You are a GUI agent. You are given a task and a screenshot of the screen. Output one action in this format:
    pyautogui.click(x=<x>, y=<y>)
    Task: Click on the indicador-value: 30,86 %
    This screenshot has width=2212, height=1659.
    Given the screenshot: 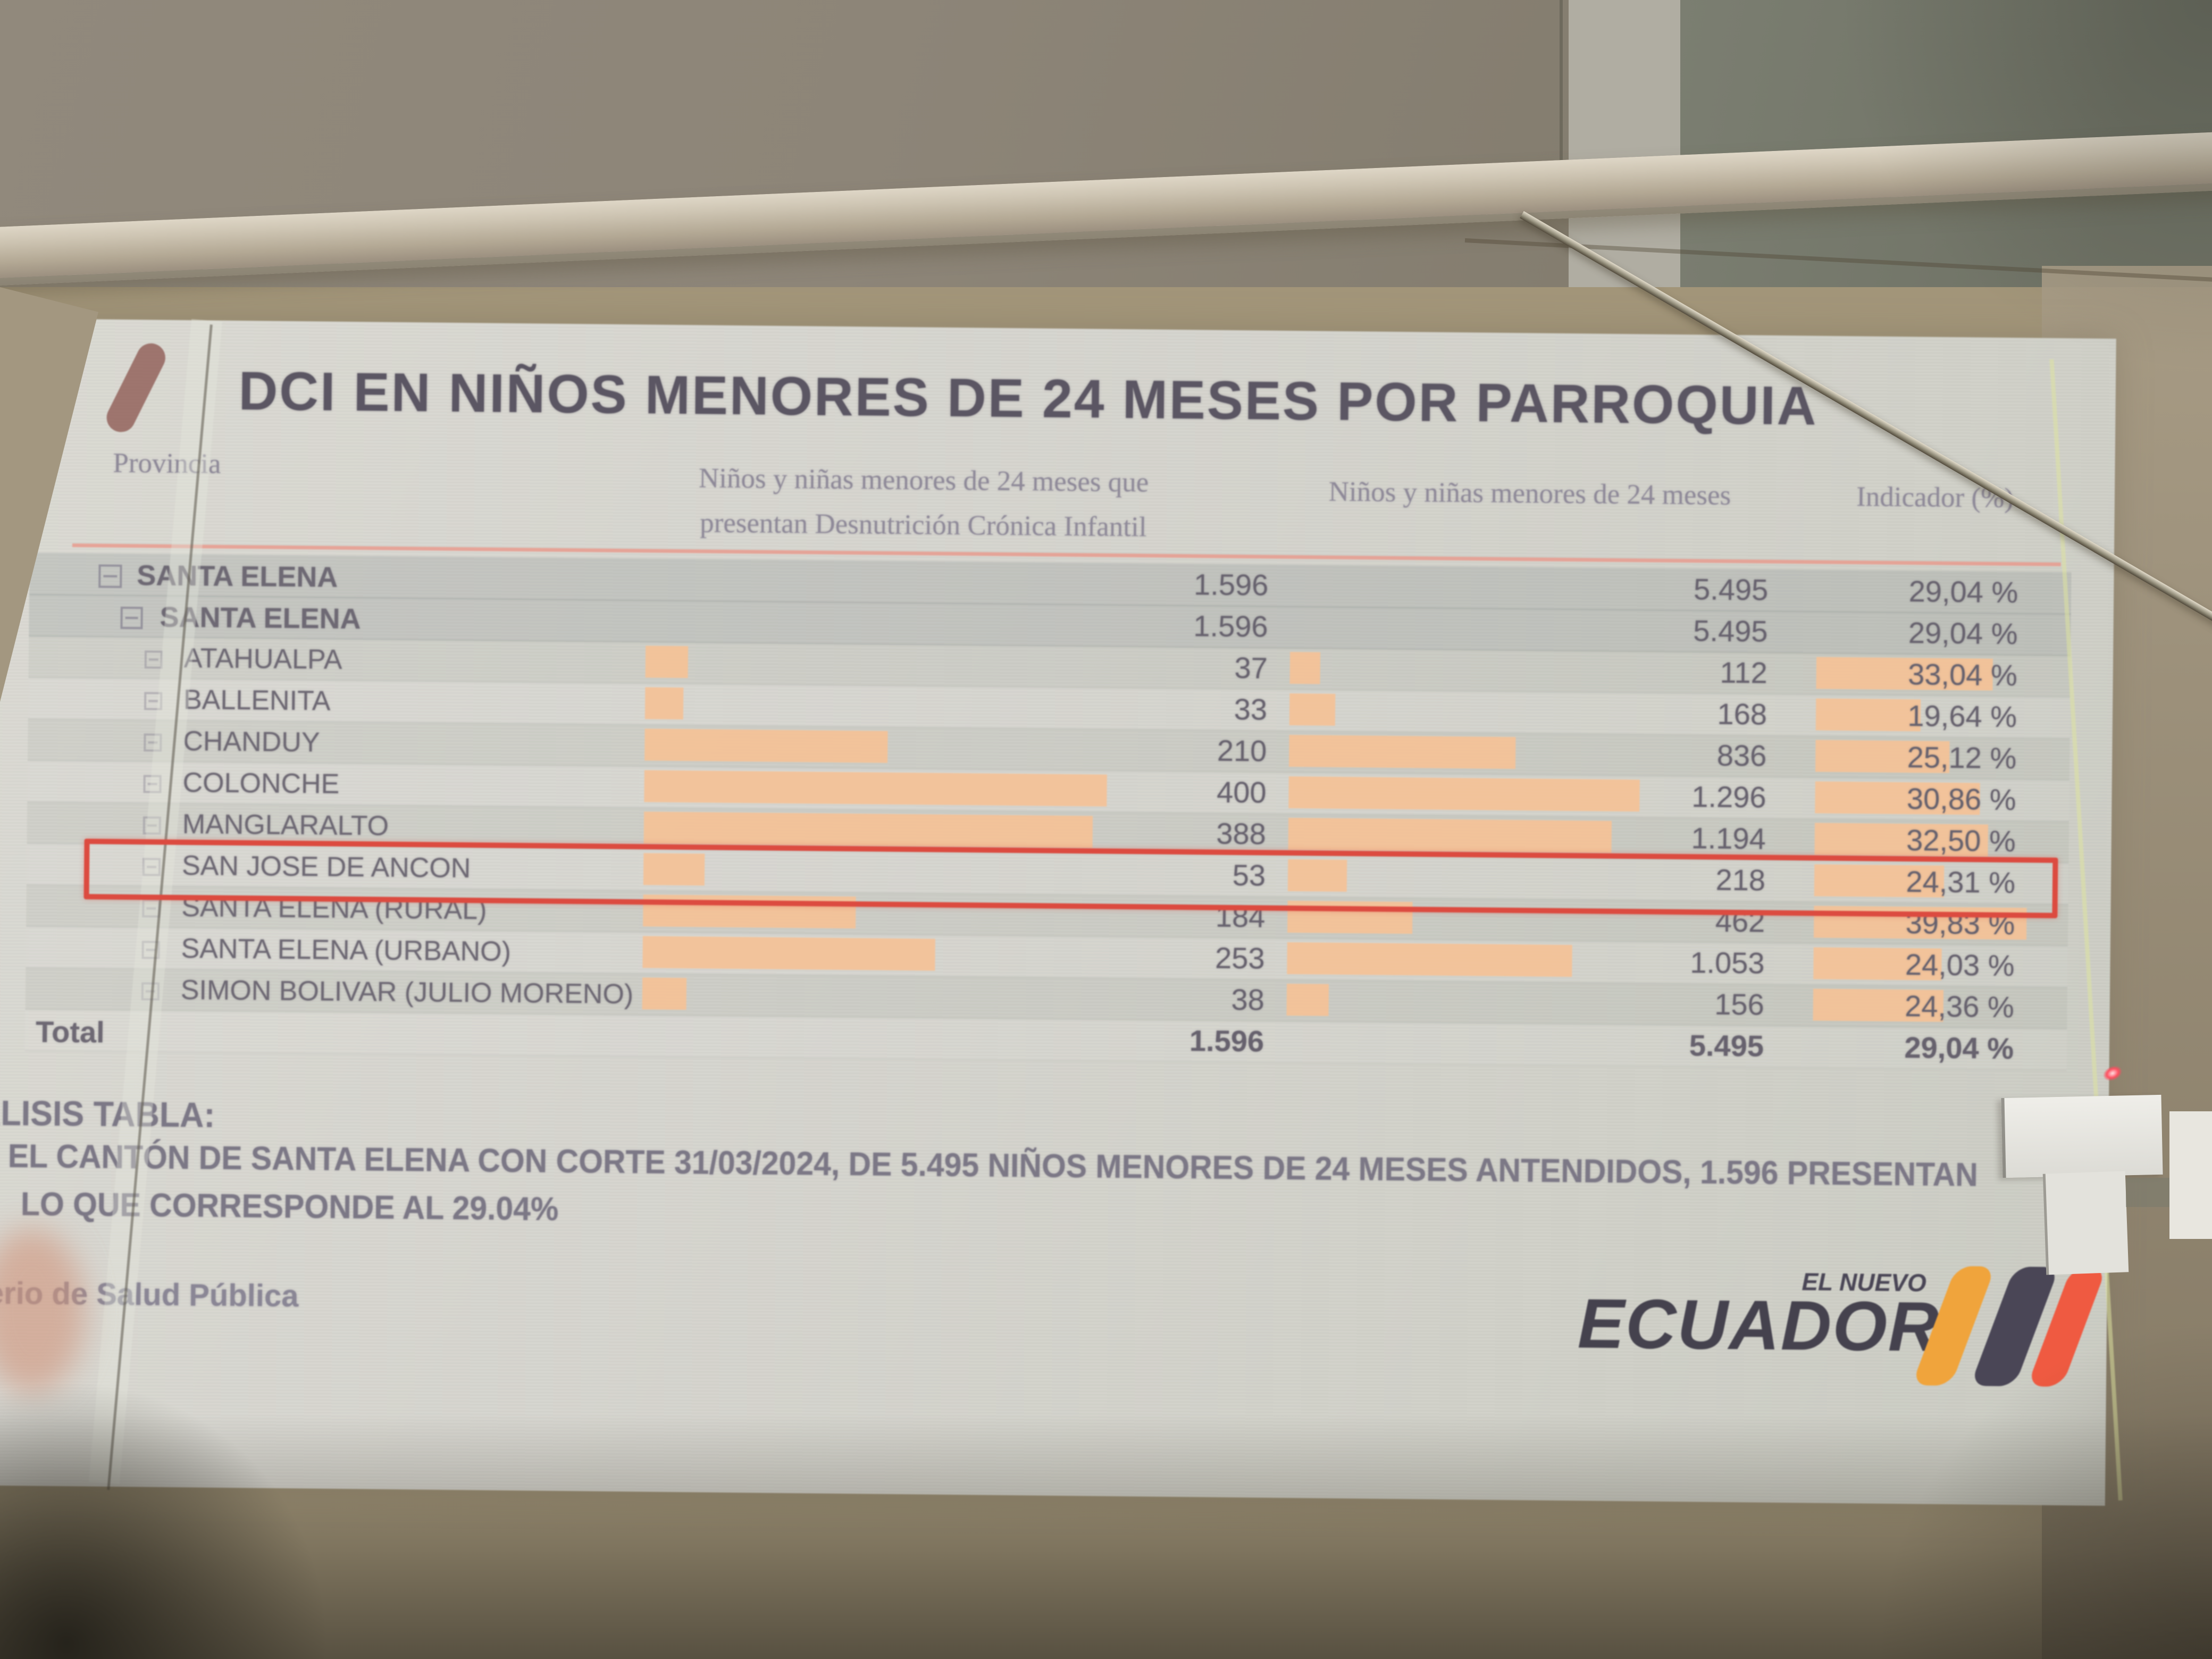 What is the action you would take?
    pyautogui.click(x=1961, y=799)
    